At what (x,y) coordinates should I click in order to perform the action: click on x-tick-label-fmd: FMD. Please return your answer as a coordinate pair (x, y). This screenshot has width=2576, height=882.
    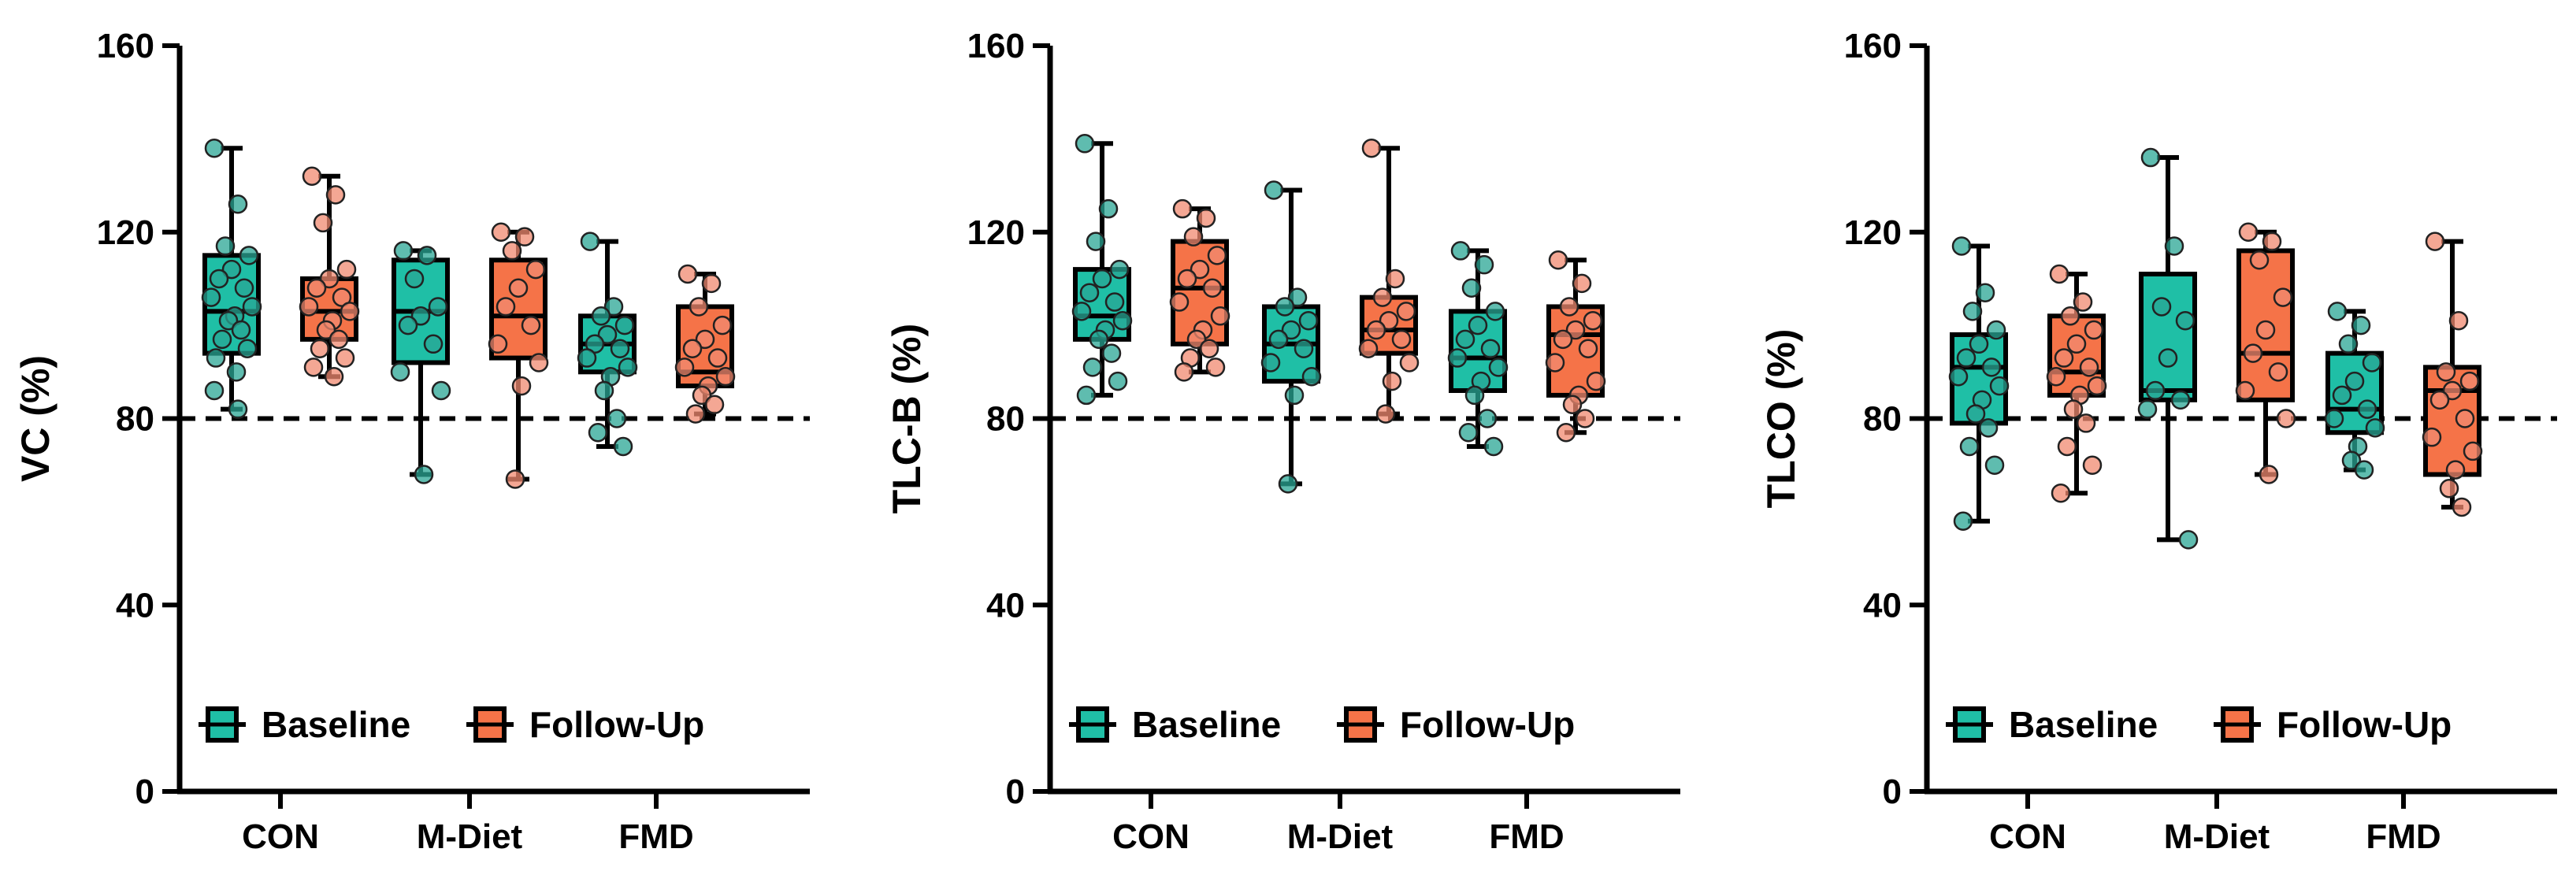
    Looking at the image, I should click on (655, 836).